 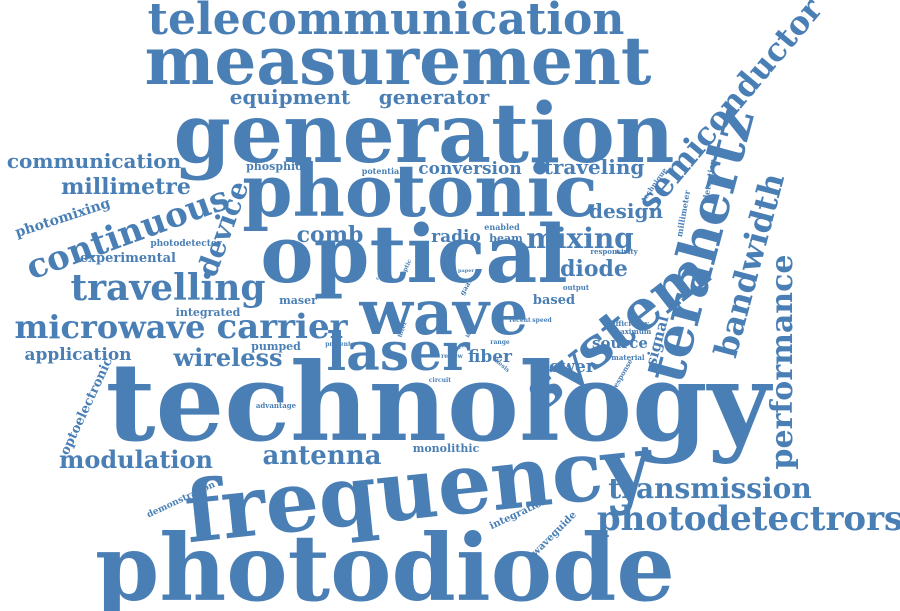 What do you see at coordinates (782, 362) in the screenshot?
I see `word-performance: performance` at bounding box center [782, 362].